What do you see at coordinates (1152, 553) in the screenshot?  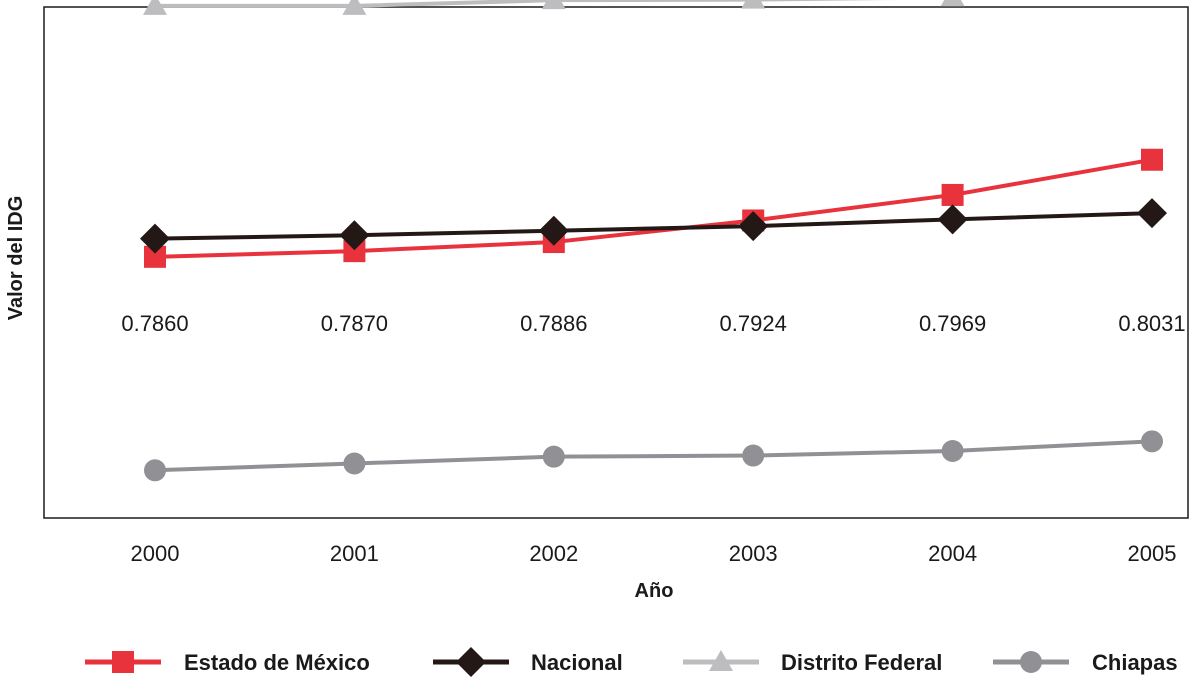 I see `x-tick-label: 2005` at bounding box center [1152, 553].